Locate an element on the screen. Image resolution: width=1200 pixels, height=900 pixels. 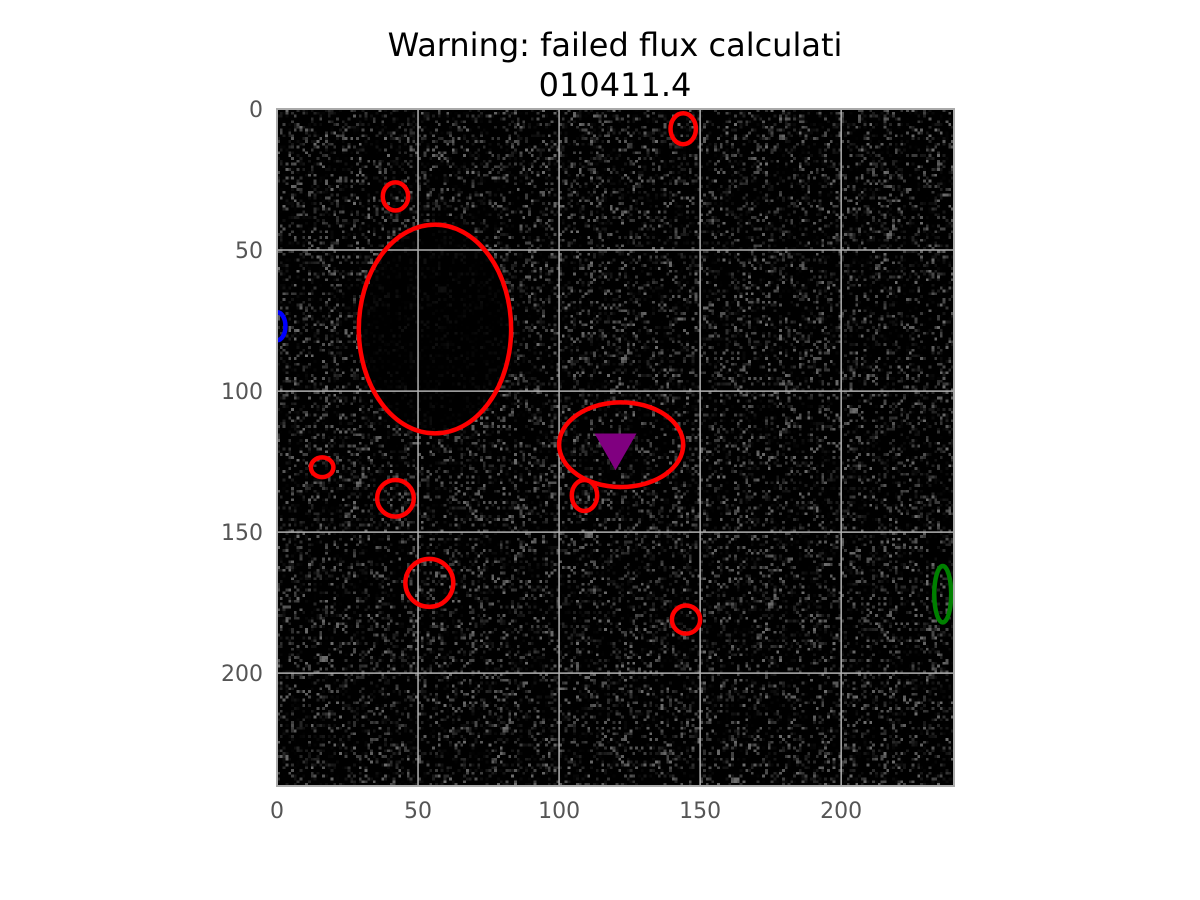
target-marker is located at coordinates (615, 452).